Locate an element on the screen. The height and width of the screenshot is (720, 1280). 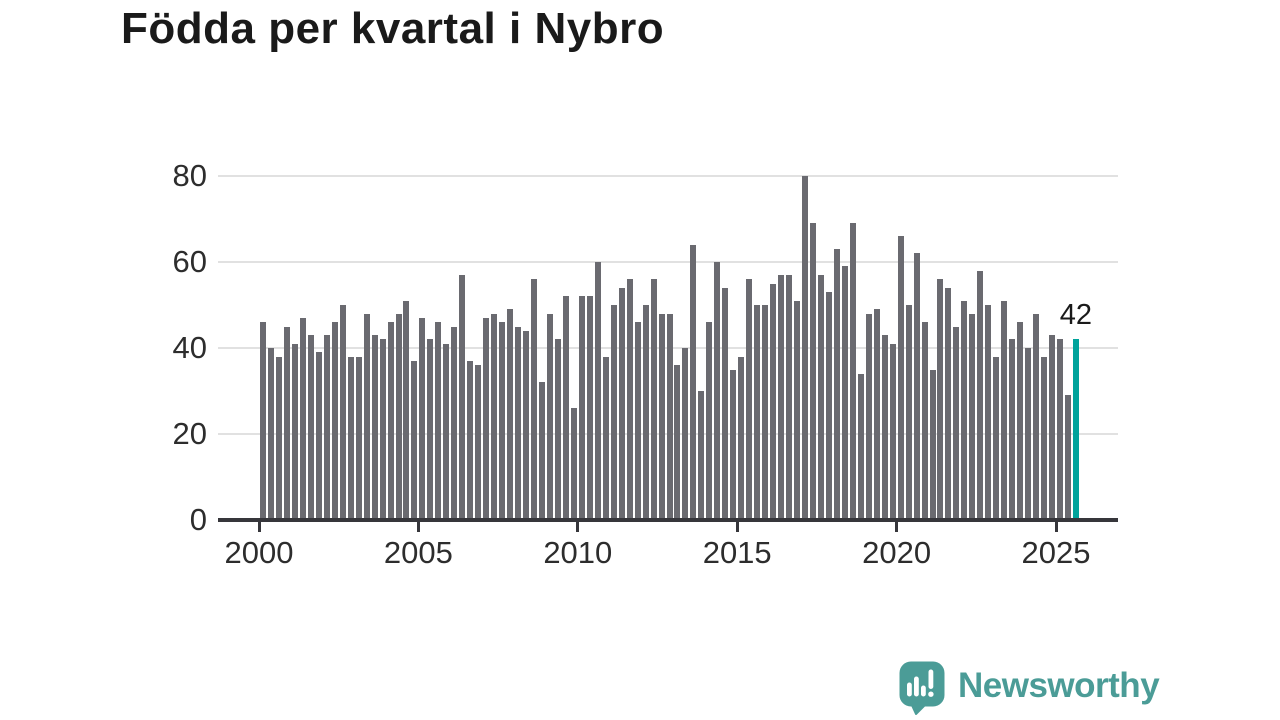
x-tick-2005 is located at coordinates (418, 527).